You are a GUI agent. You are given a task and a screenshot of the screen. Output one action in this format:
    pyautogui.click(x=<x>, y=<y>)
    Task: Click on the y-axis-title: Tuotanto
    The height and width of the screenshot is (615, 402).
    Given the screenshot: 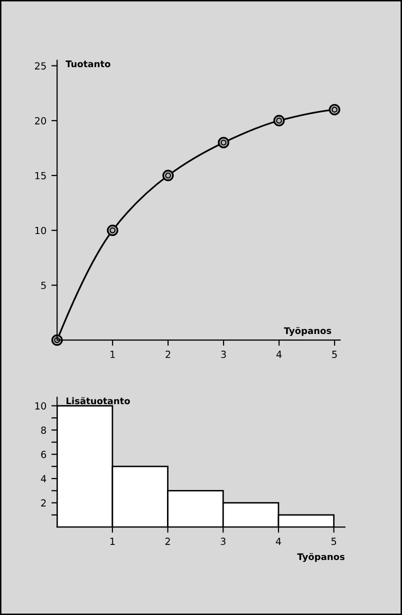 What is the action you would take?
    pyautogui.click(x=88, y=64)
    